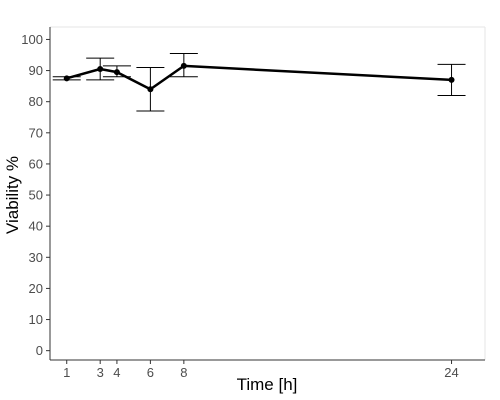 This screenshot has height=400, width=500. Describe the element at coordinates (267, 384) in the screenshot. I see `x-axis-title: Time [h]` at that location.